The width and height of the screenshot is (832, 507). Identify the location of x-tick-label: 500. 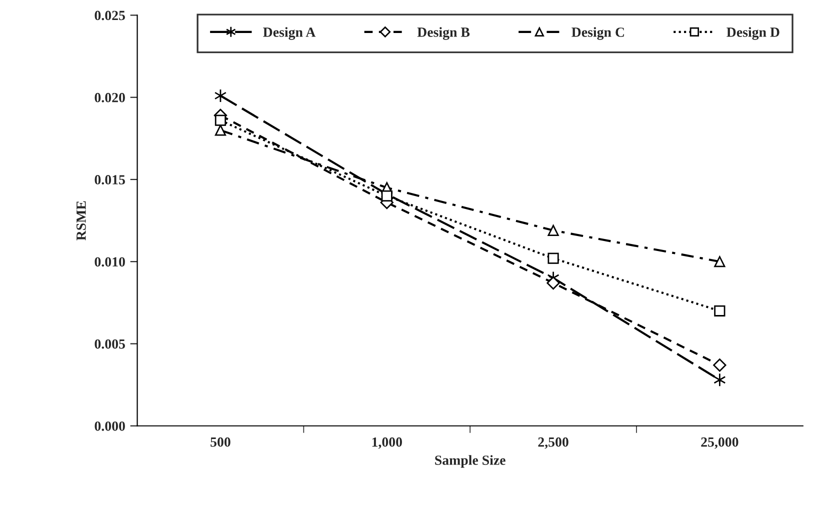
(220, 442).